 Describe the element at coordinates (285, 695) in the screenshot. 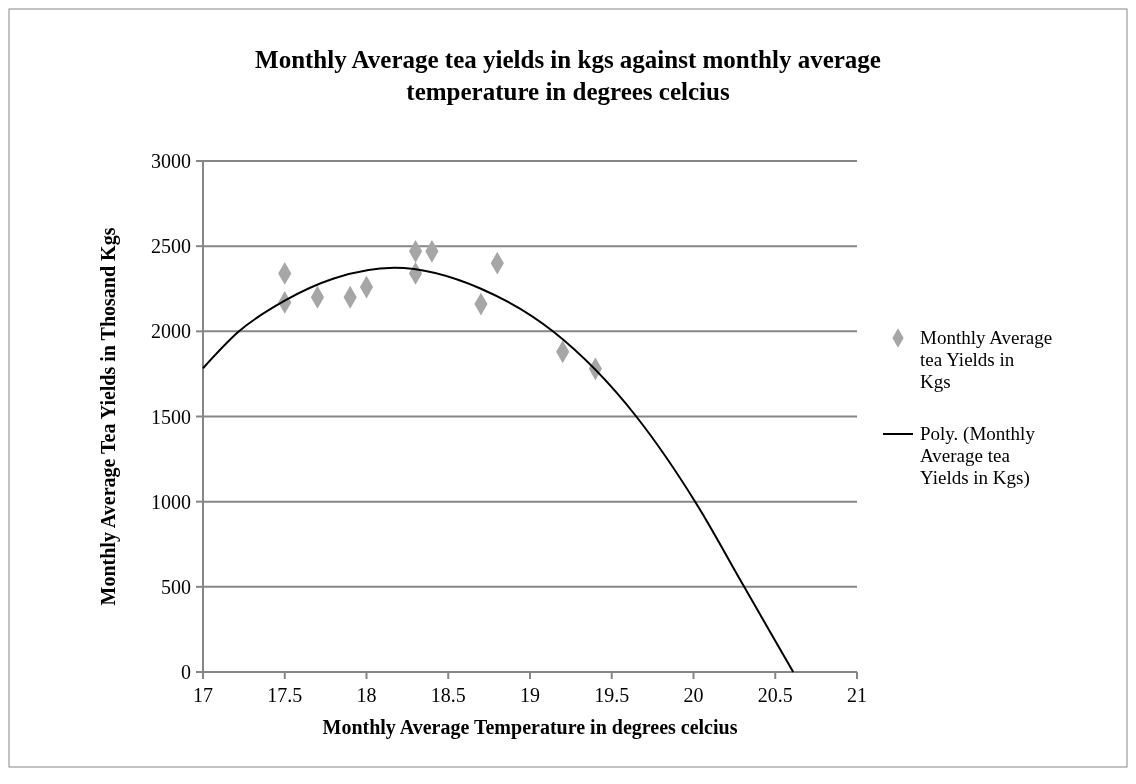

I see `x-tick-label: 17.5` at that location.